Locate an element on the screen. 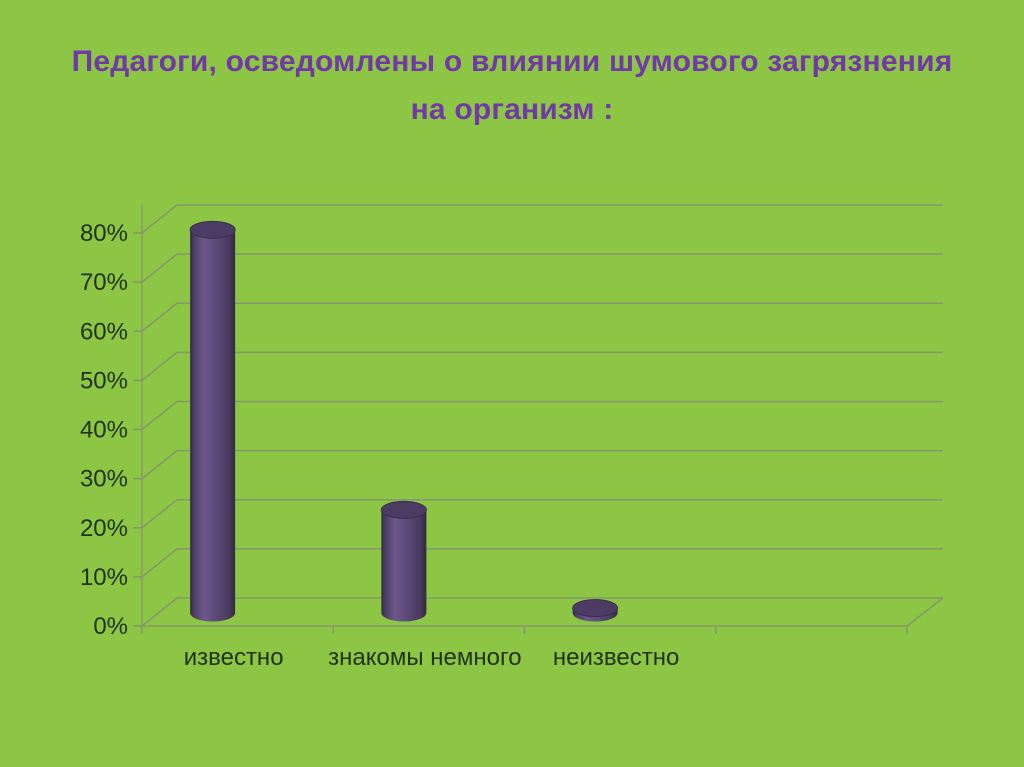 The width and height of the screenshot is (1024, 767). y-axis-label: 60% is located at coordinates (104, 331).